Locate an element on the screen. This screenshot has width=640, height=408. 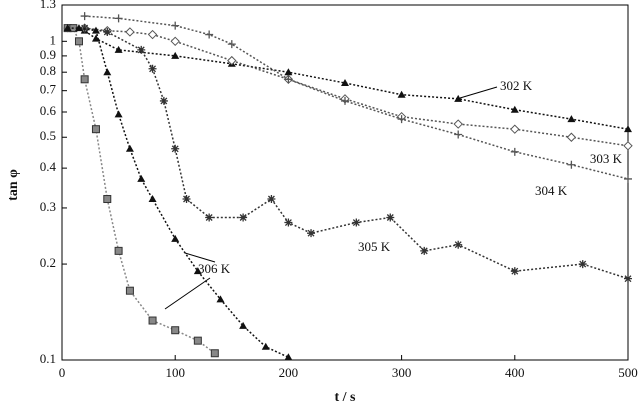
y-axis-title: tan φ is located at coordinates (13, 185).